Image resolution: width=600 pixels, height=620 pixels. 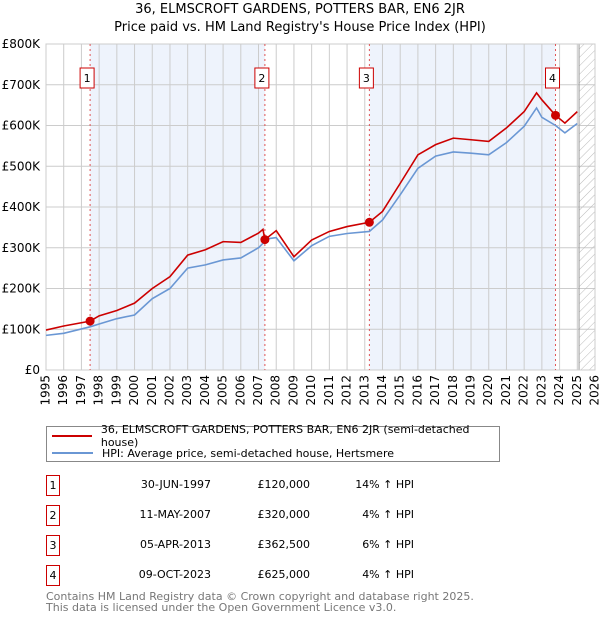 I want to click on x-tick-label: 2005, so click(x=223, y=390).